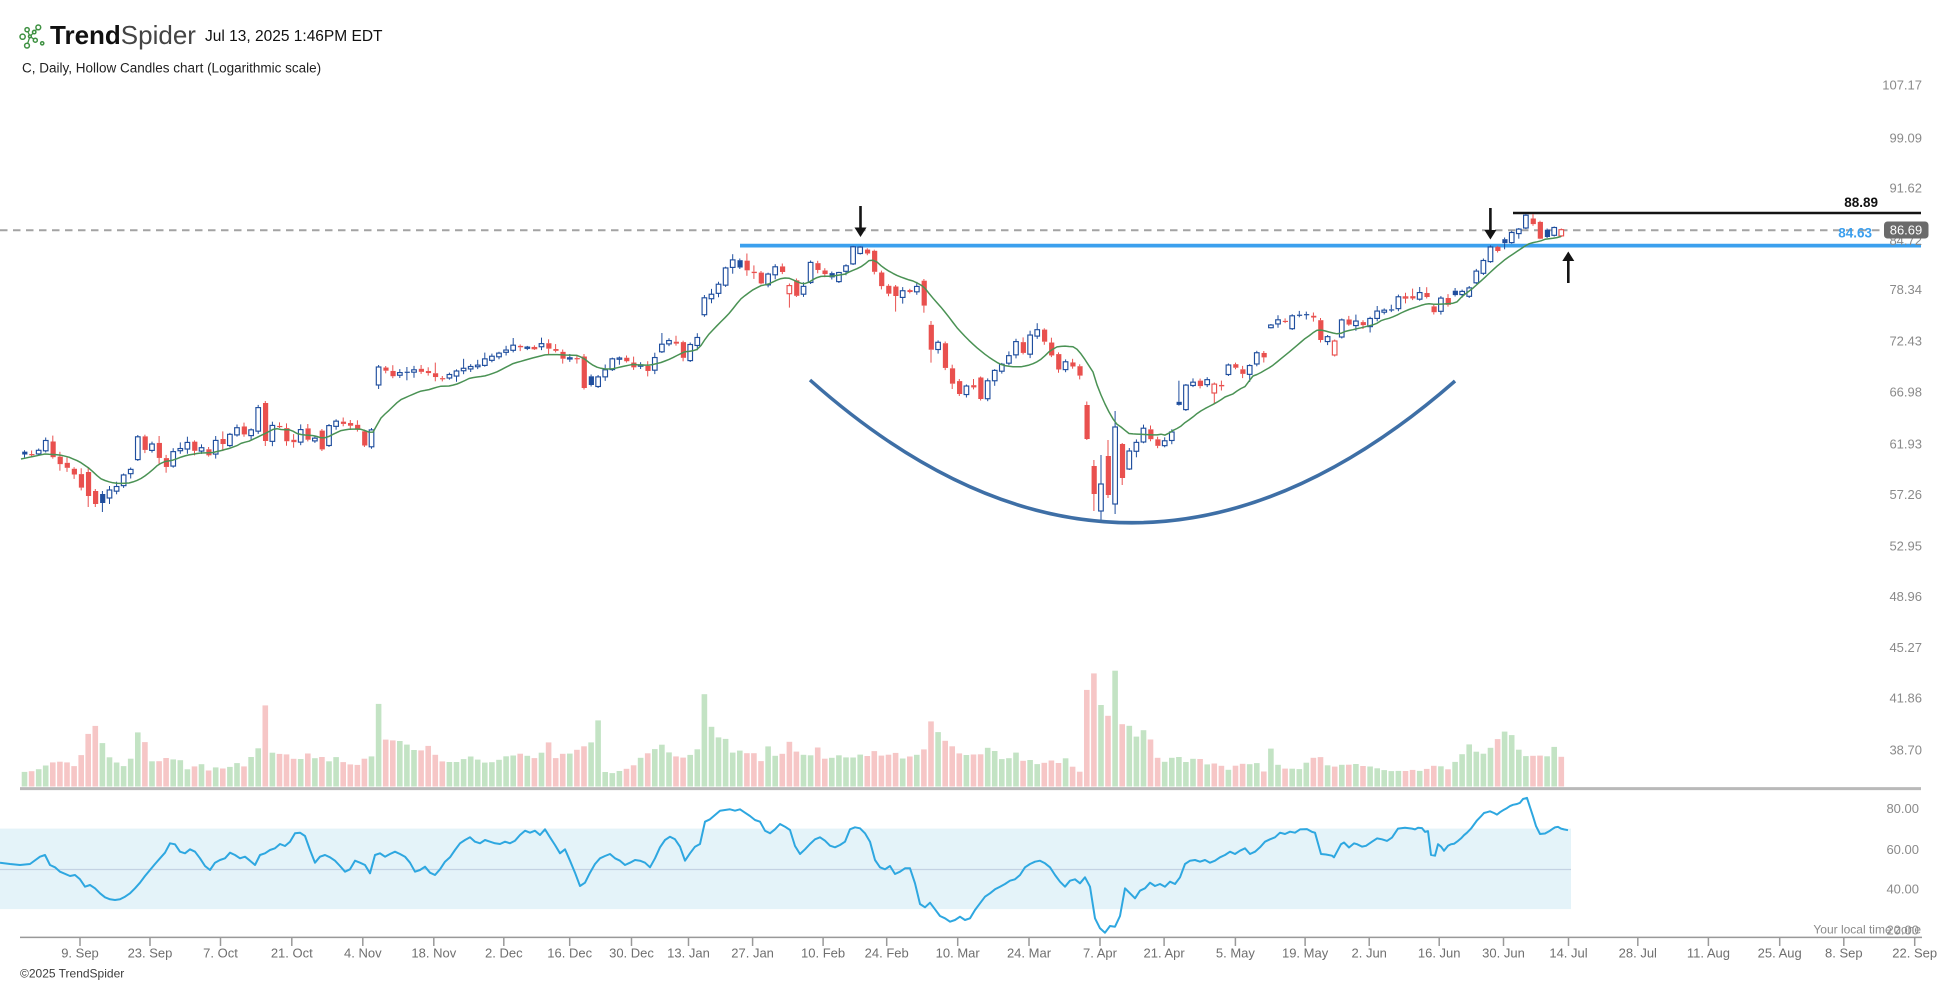 The height and width of the screenshot is (988, 1950). Describe the element at coordinates (150, 953) in the screenshot. I see `svg-text: 23. Sep` at that location.